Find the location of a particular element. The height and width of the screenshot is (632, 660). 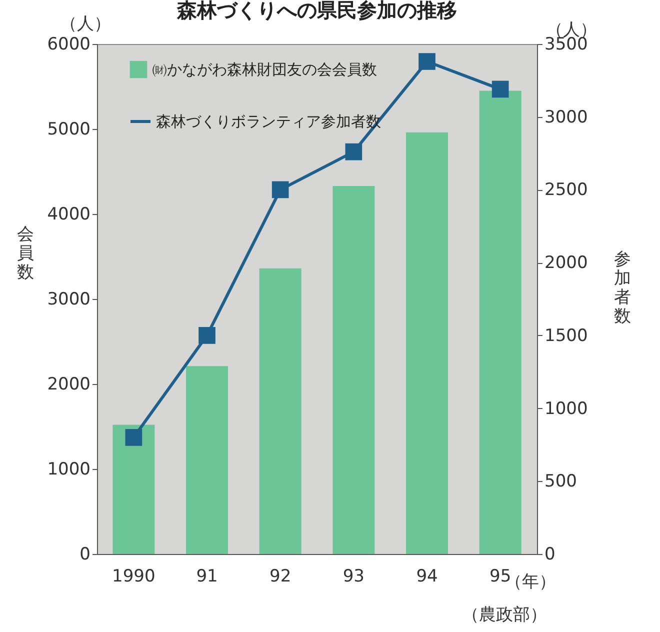

y2-axis-title: 参加者数 is located at coordinates (622, 288).